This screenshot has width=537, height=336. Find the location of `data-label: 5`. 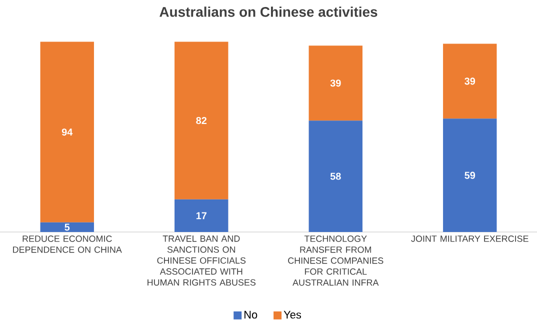

data-label: 5 is located at coordinates (67, 227).